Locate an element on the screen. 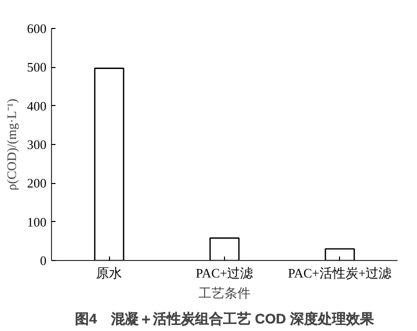  x-tick-label: PAC+过滤 is located at coordinates (225, 273).